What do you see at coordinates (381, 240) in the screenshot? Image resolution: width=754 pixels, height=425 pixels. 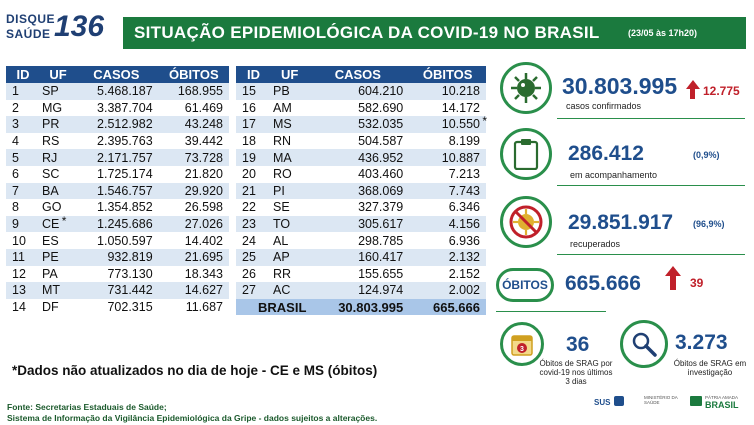 I see `cell-casos-text: 298.785` at bounding box center [381, 240].